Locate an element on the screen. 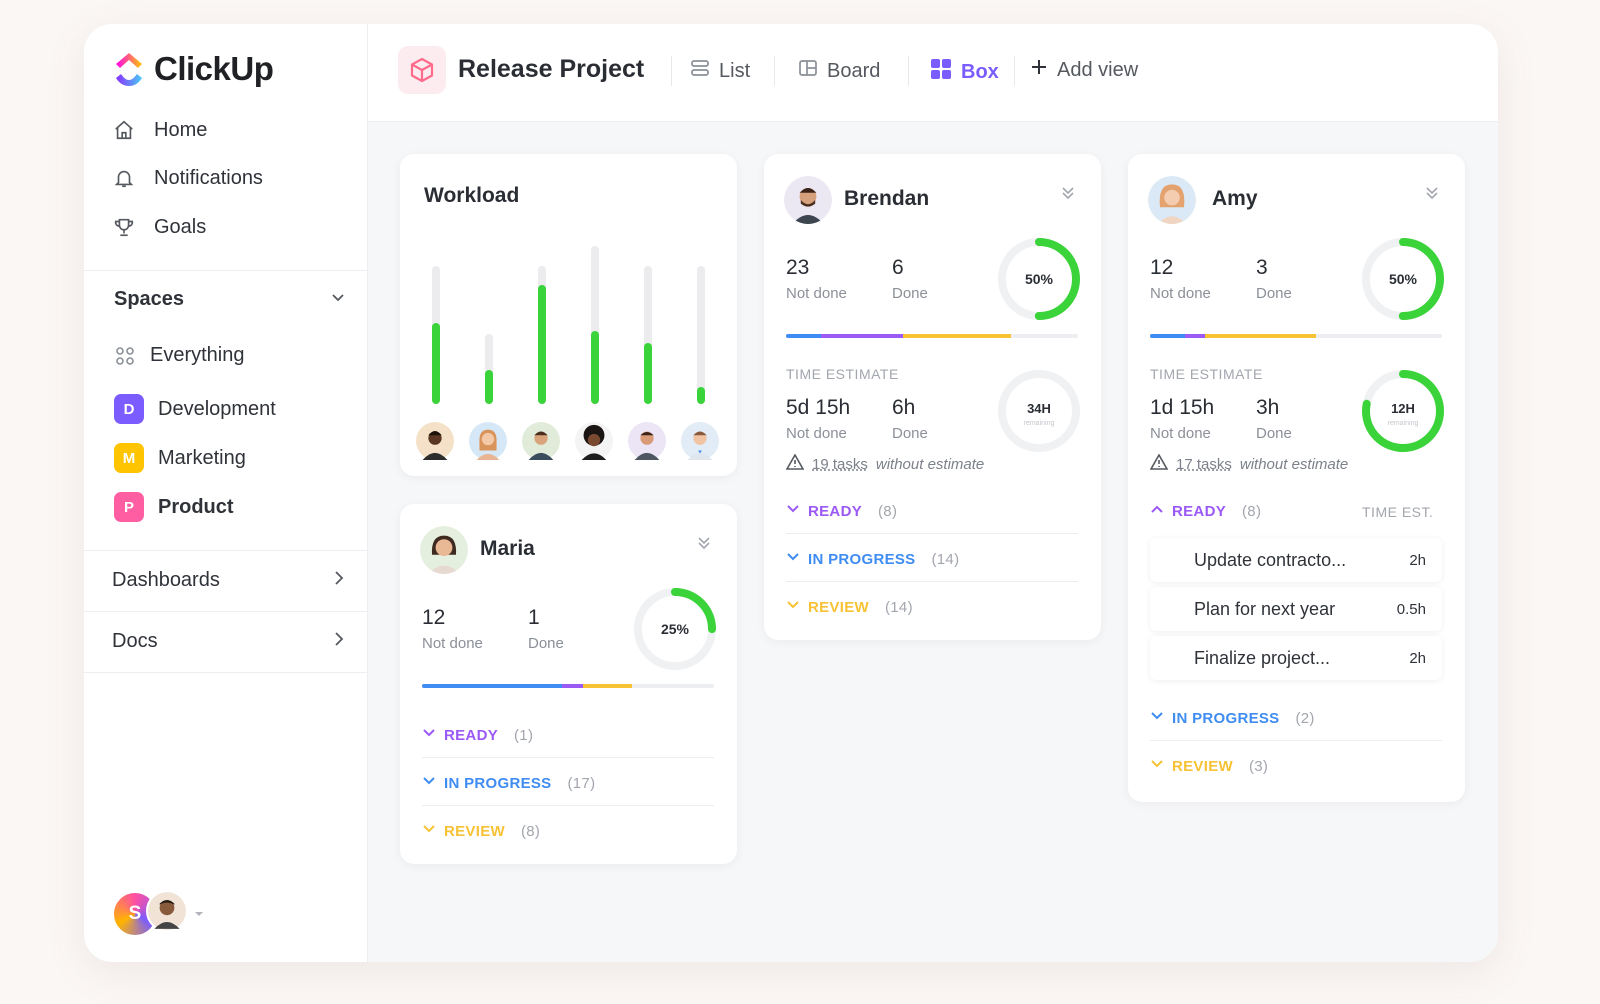 The height and width of the screenshot is (1004, 1600). view-tab-box: Box is located at coordinates (964, 72).